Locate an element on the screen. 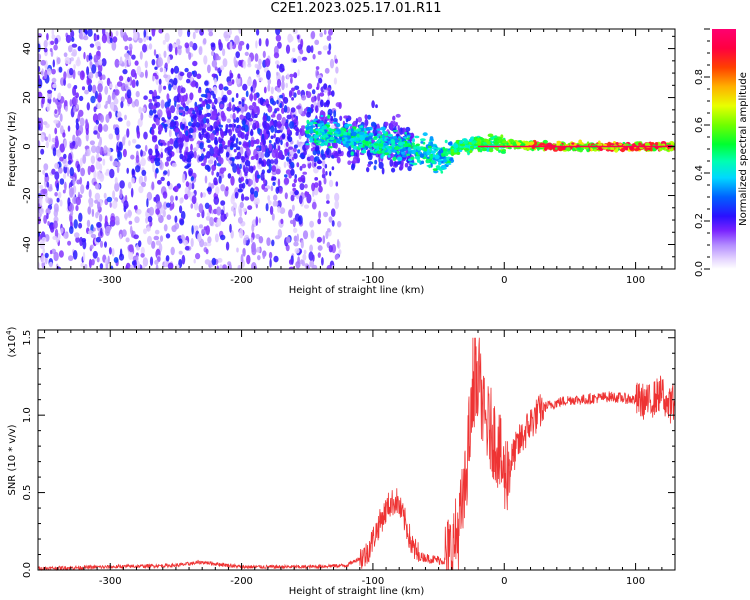 Image resolution: width=750 pixels, height=600 pixels. colorbar-tick-label: 0.2 is located at coordinates (699, 221).